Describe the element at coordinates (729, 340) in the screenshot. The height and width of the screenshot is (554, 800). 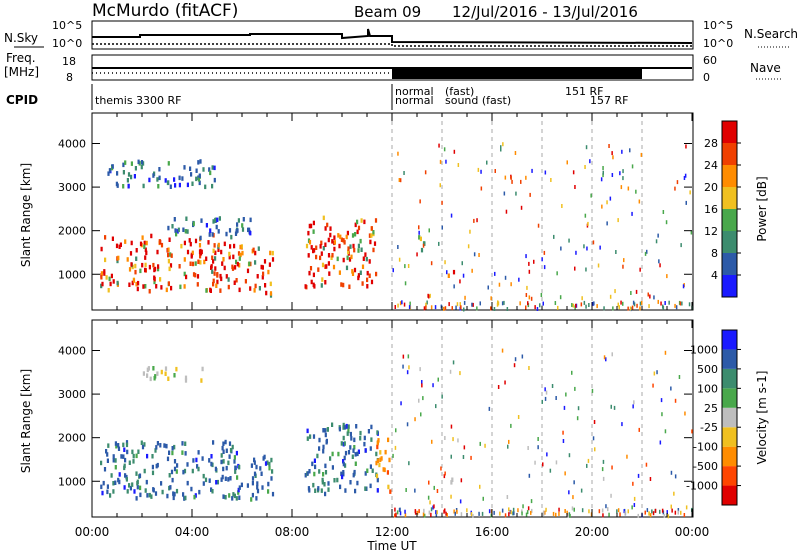
I see `colorbar-swatch` at that location.